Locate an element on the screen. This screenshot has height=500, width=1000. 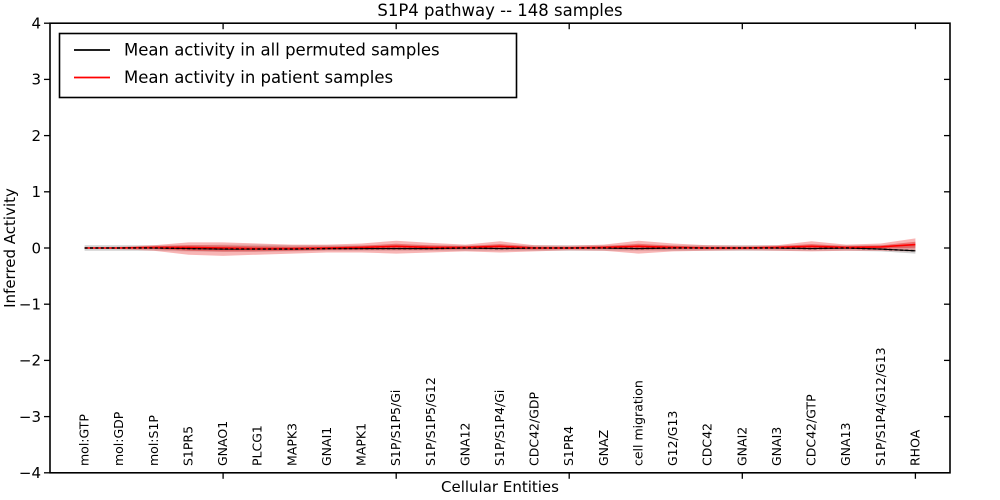
y-tick-label: 4 is located at coordinates (36, 24).